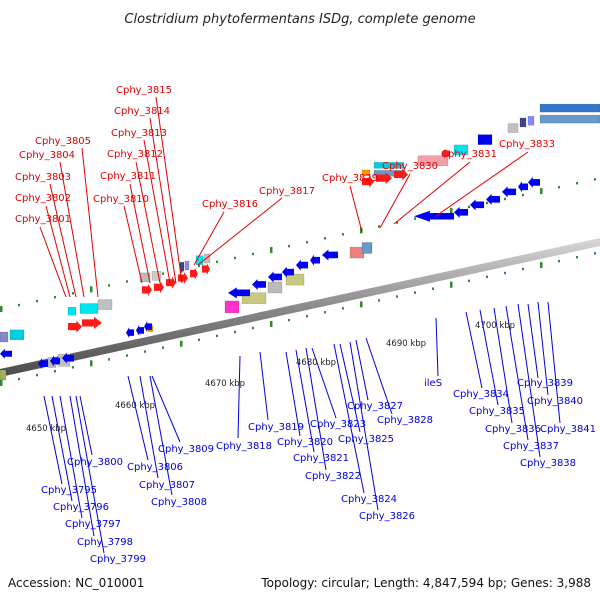  What do you see at coordinates (548, 463) in the screenshot?
I see `gene-label: Cphy_3838` at bounding box center [548, 463].